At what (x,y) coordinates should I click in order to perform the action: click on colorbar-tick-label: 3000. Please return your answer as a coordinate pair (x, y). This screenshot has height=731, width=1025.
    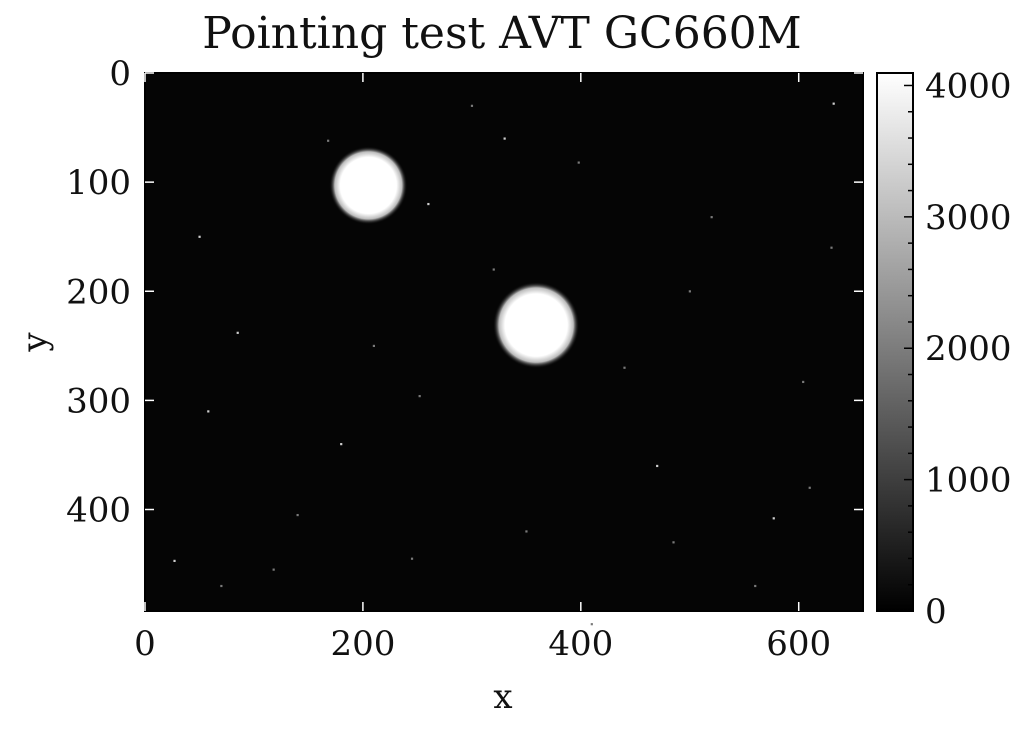
    Looking at the image, I should click on (968, 218).